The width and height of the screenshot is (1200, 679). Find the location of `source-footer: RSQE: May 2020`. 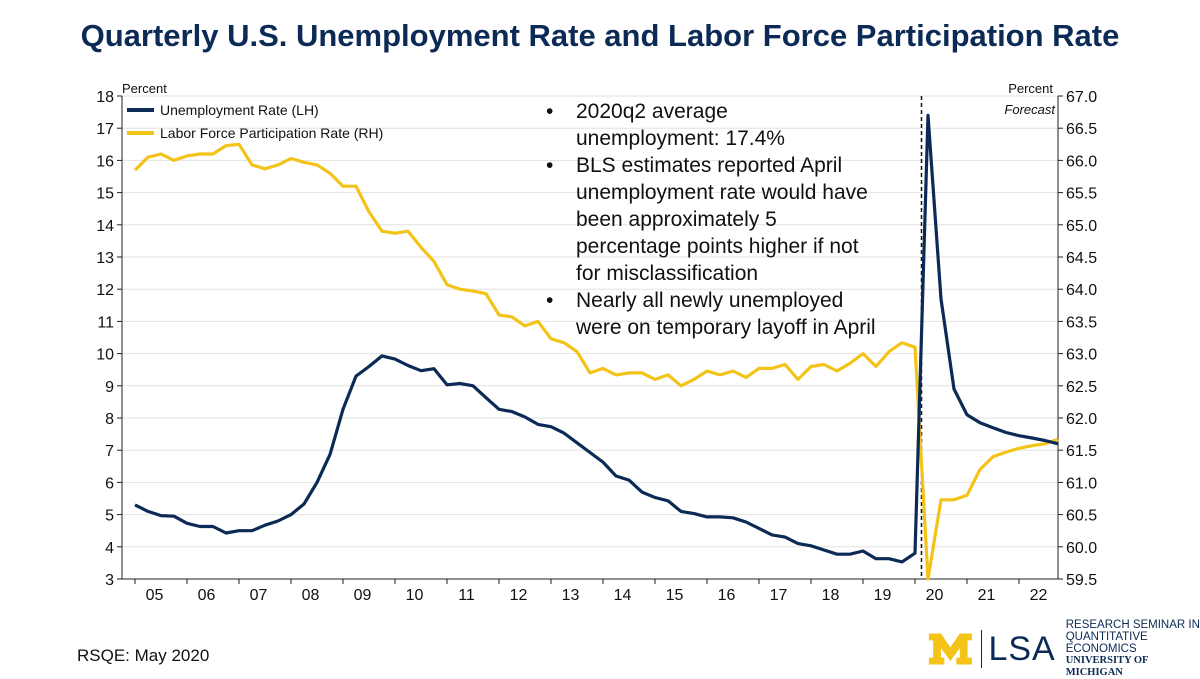

source-footer: RSQE: May 2020 is located at coordinates (143, 655).